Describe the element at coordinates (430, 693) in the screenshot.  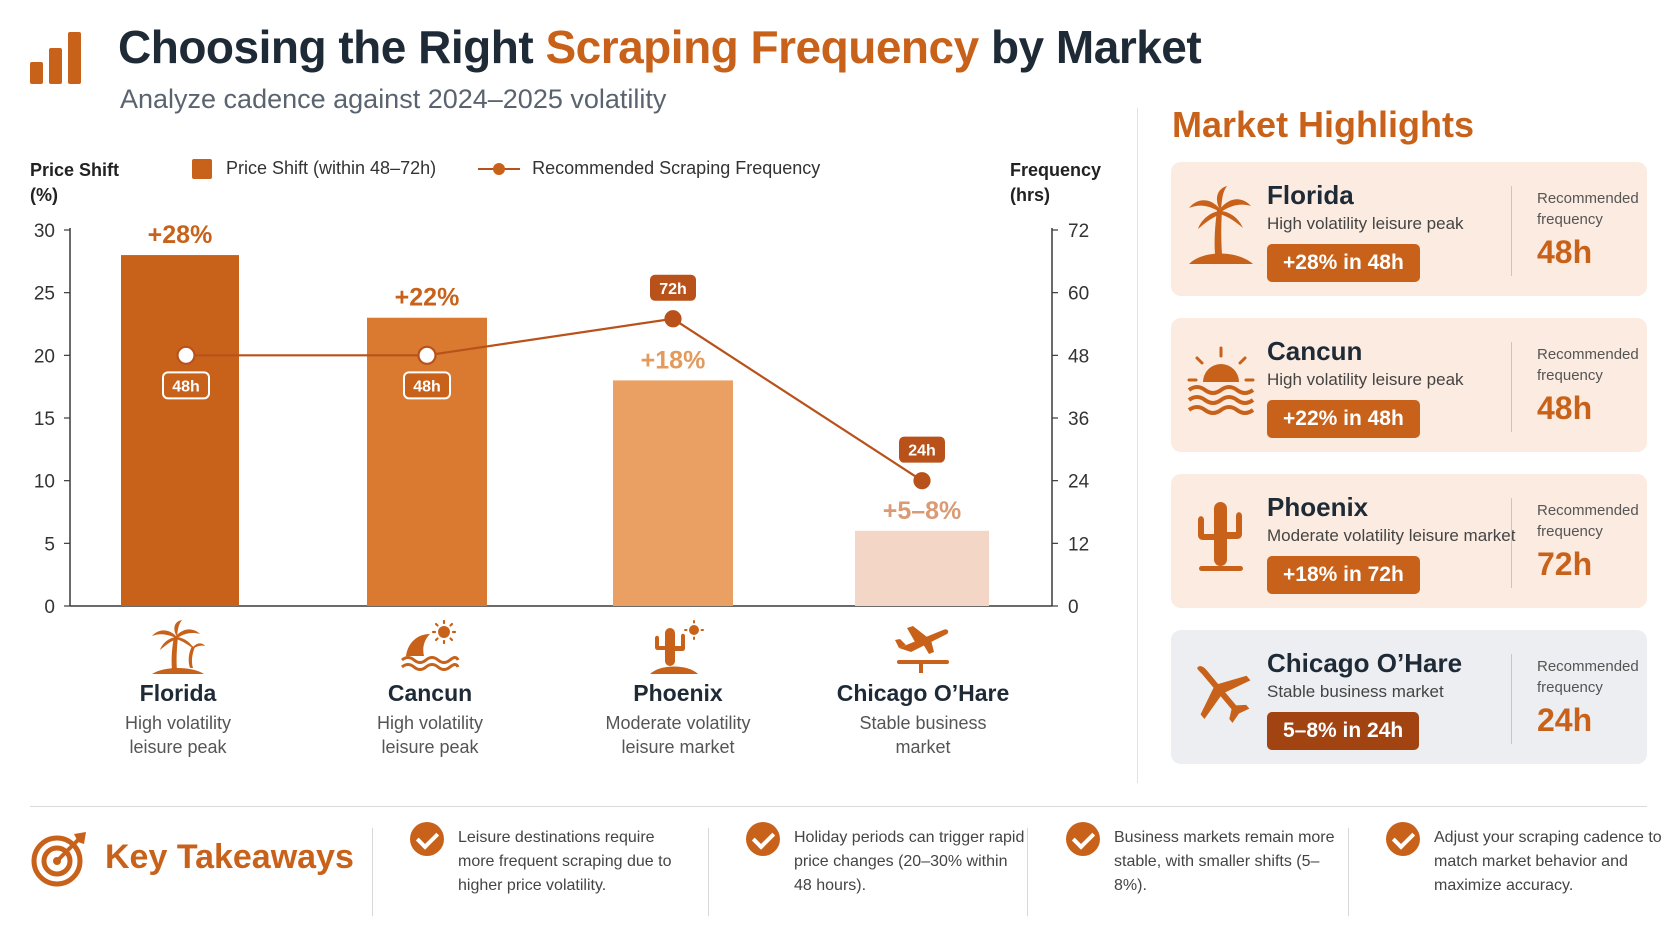
I see `category-name: Cancun` at that location.